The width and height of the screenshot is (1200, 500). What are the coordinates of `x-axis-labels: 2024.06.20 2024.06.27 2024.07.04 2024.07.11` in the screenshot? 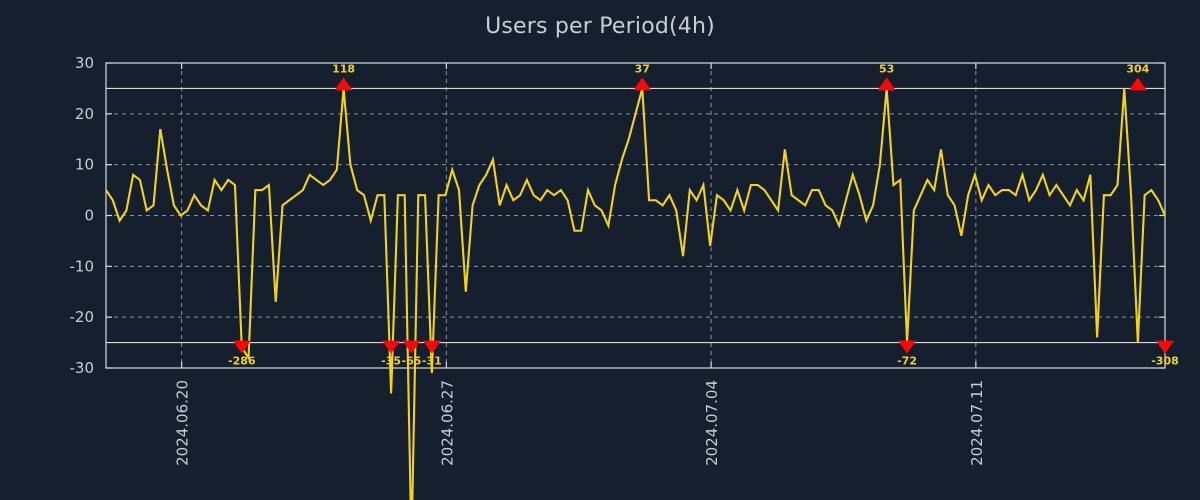 It's located at (580, 423).